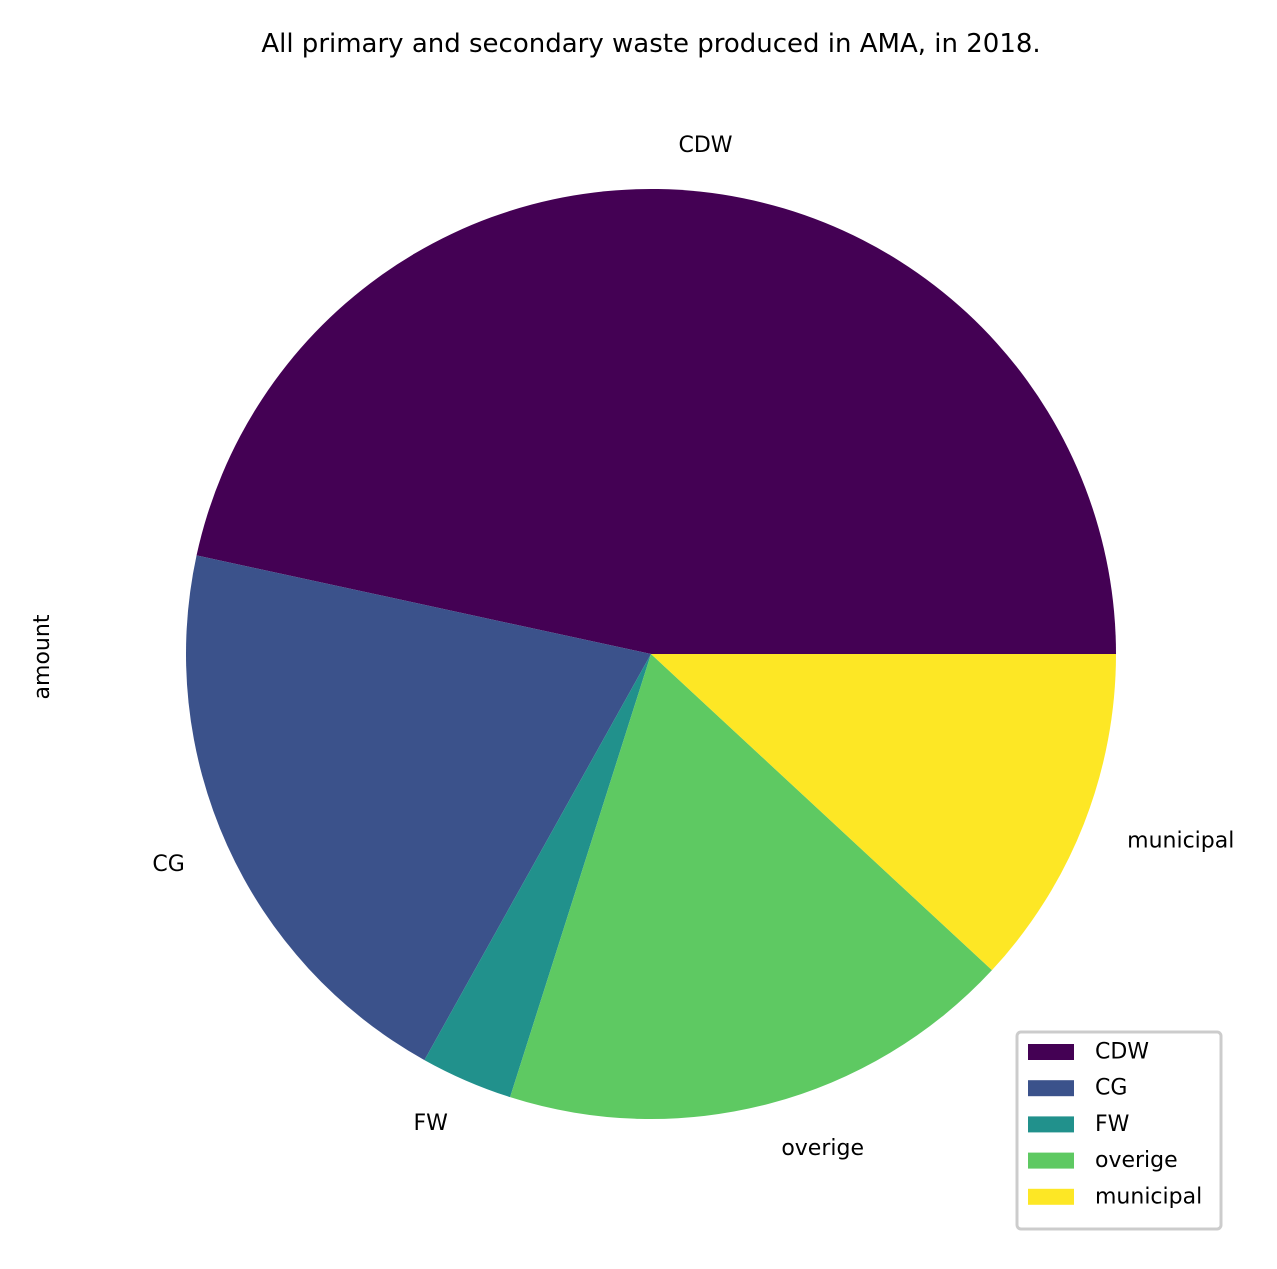 Image resolution: width=1277 pixels, height=1269 pixels. What do you see at coordinates (42, 656) in the screenshot?
I see `y-axis-label: amount` at bounding box center [42, 656].